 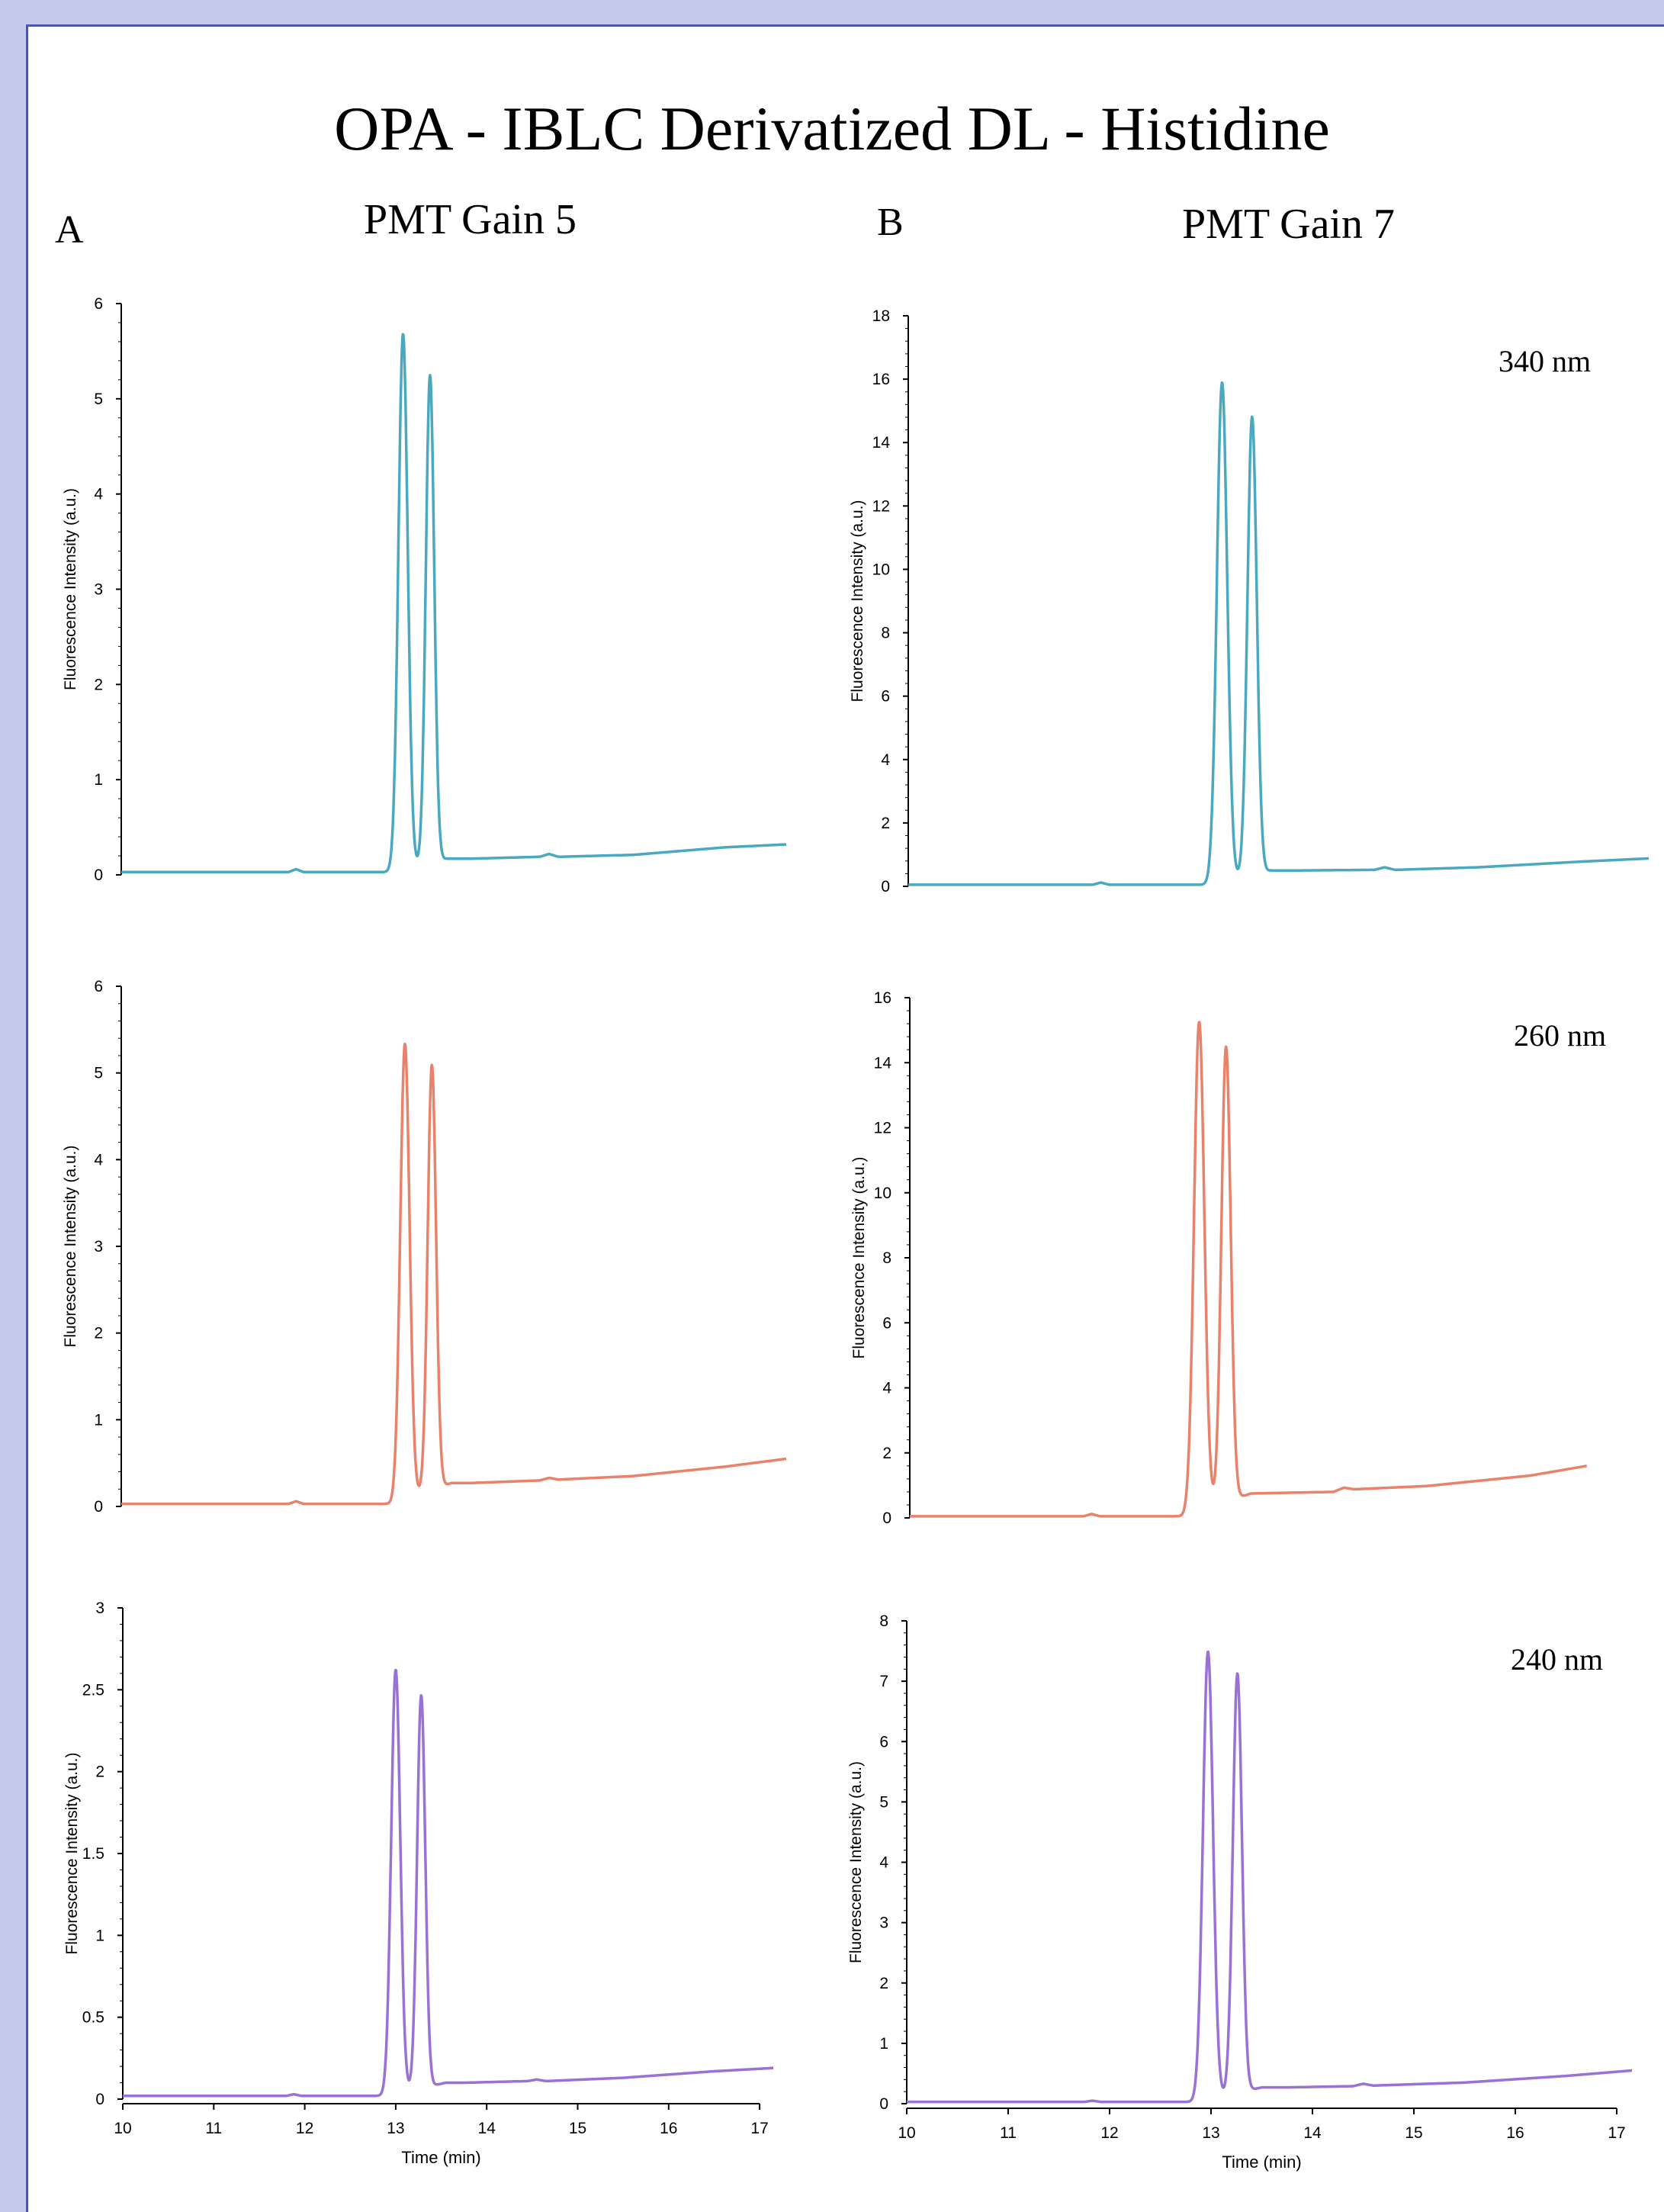 I want to click on chart-A2: 0 1 2 3 4 5 6 Fluorescence Intensity (a.u.), so click(x=425, y=1247).